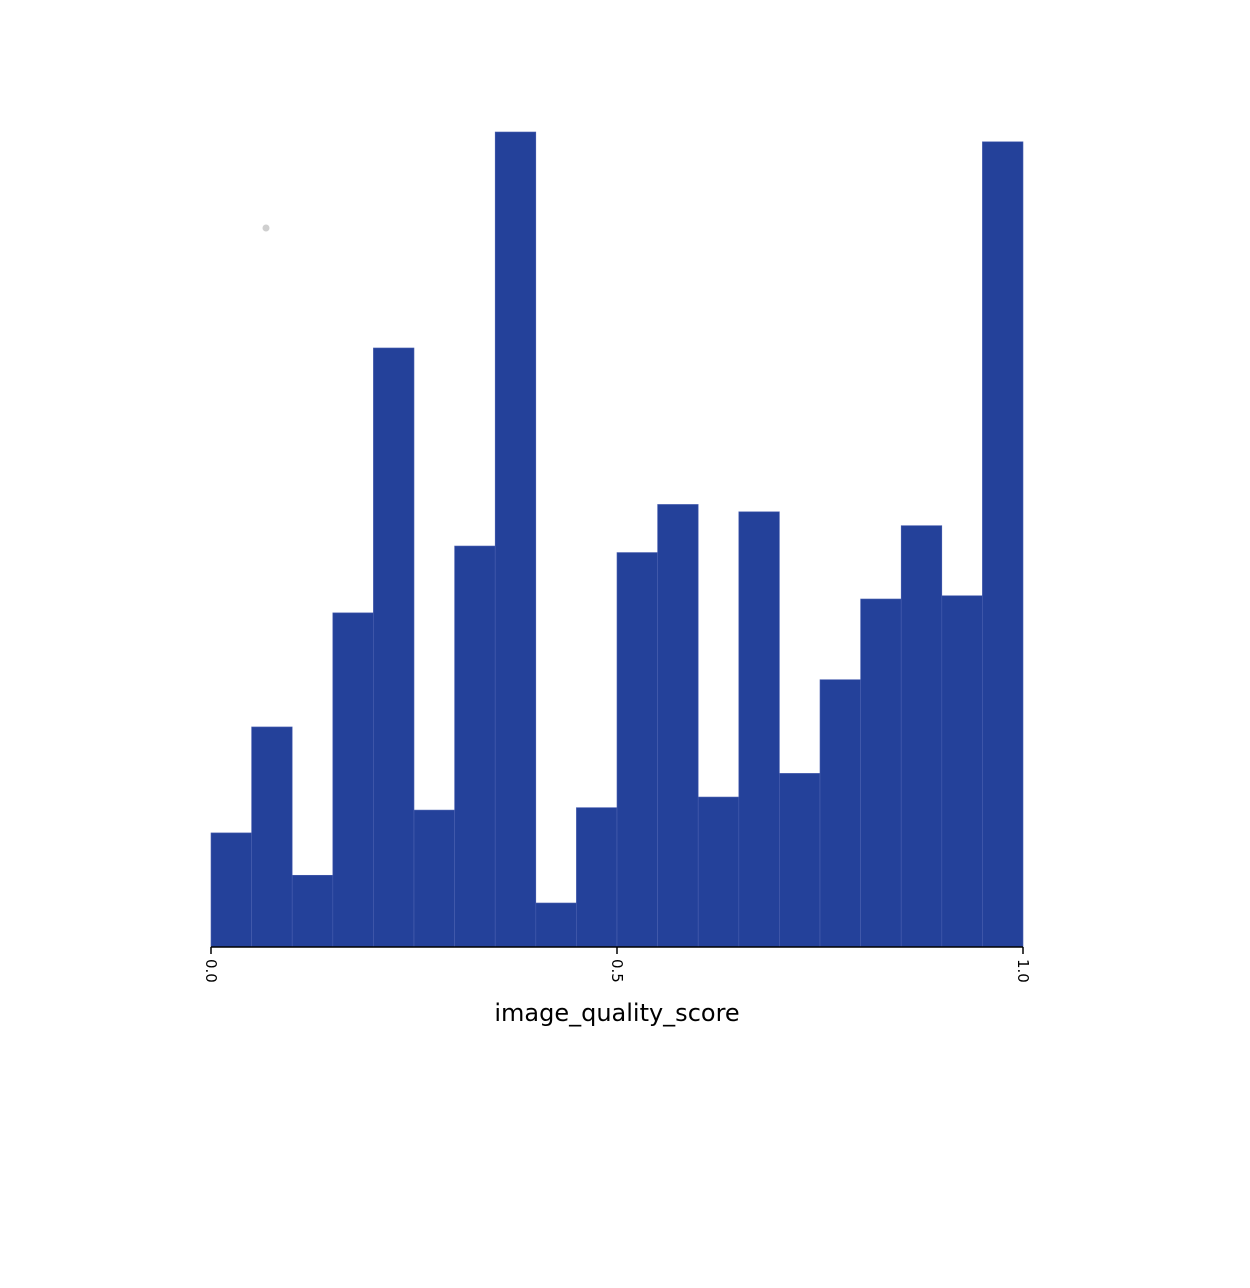 The image size is (1250, 1288). What do you see at coordinates (211, 971) in the screenshot?
I see `x-tick-label: 0.0` at bounding box center [211, 971].